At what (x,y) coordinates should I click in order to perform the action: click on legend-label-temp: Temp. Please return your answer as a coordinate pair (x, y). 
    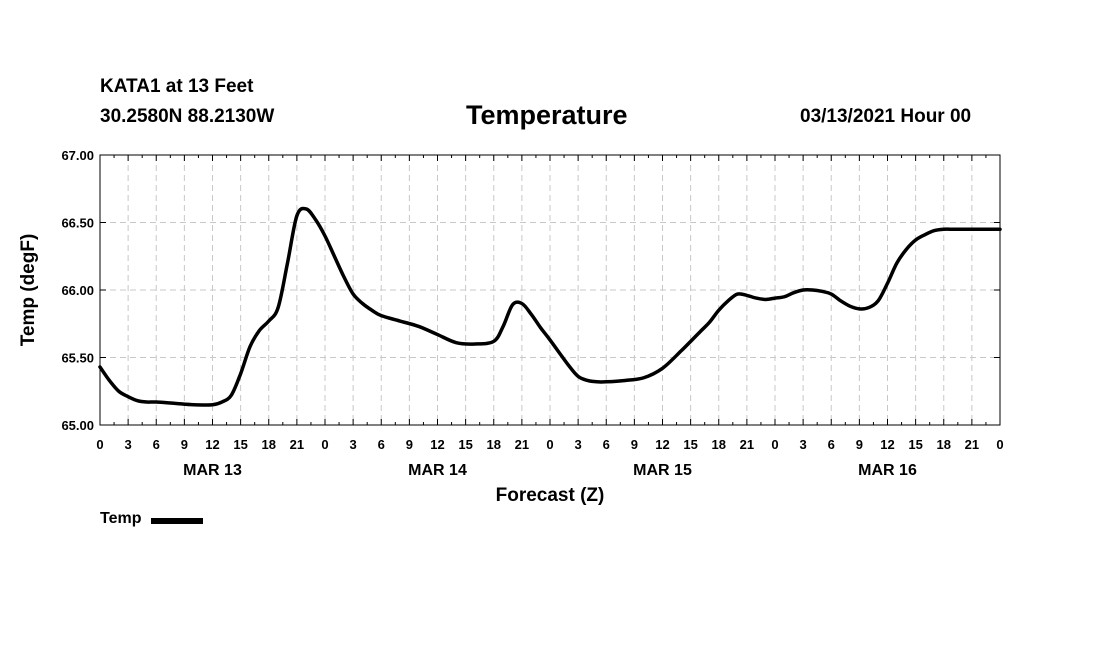
    Looking at the image, I should click on (121, 518).